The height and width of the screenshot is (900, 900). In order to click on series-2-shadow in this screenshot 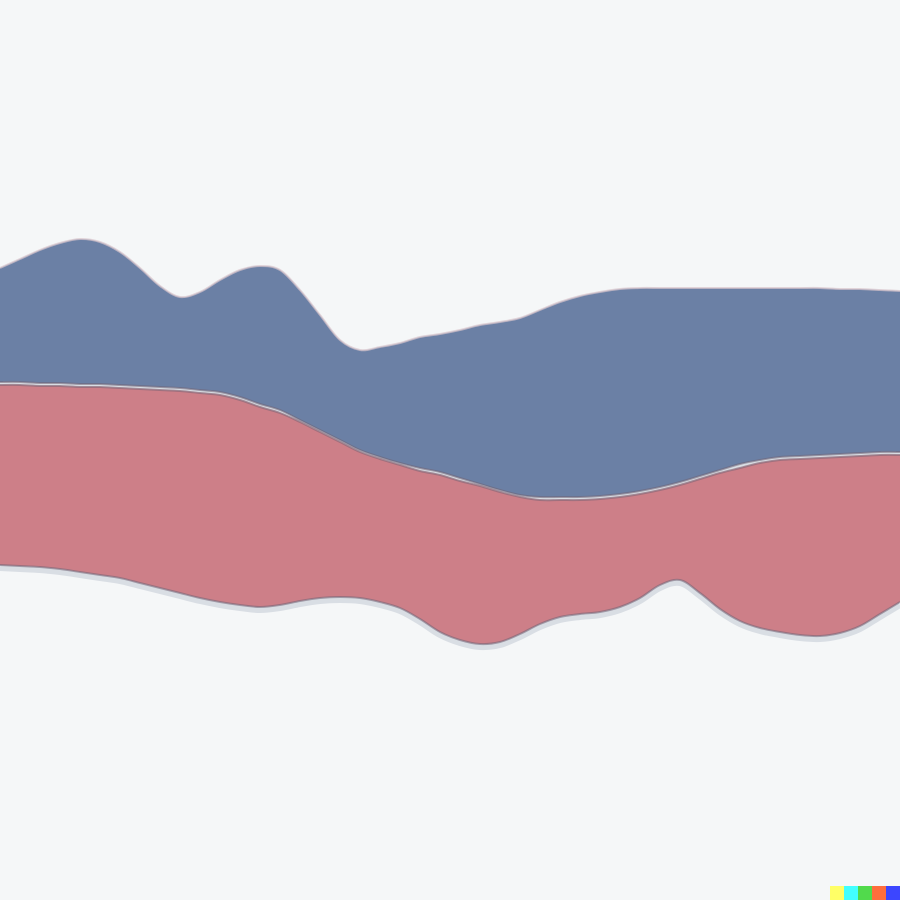, I will do `click(450, 608)`.